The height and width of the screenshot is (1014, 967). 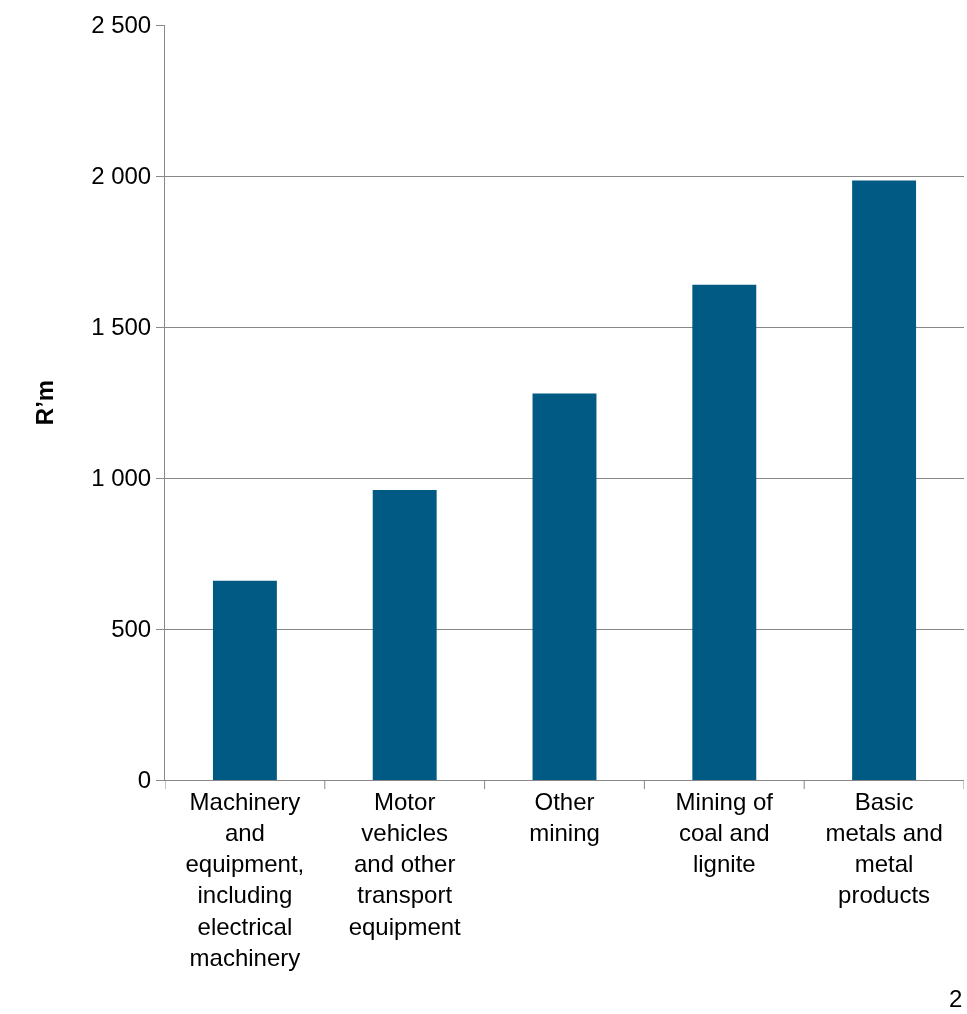 What do you see at coordinates (45, 402) in the screenshot?
I see `y-axis-title: R’m` at bounding box center [45, 402].